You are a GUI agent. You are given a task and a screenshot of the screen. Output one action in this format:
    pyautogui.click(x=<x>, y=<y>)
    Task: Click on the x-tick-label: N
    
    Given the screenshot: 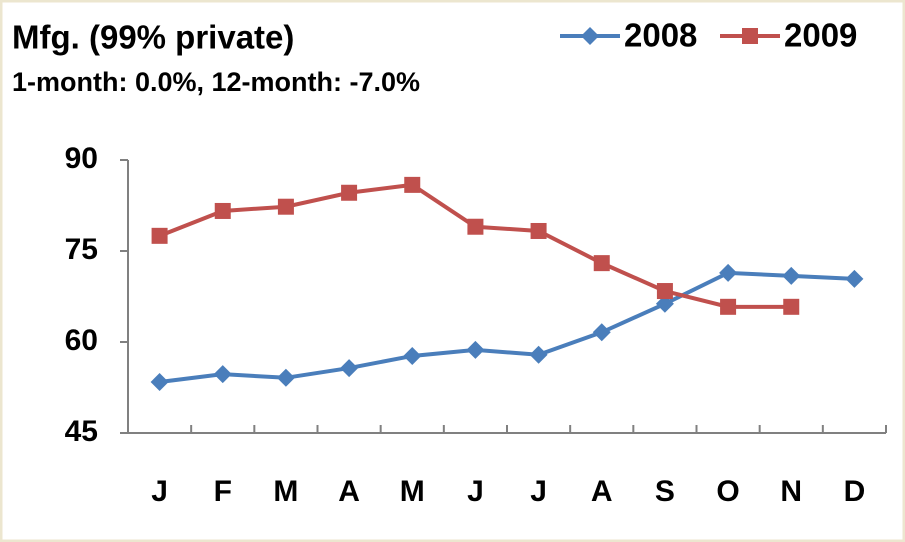 What is the action you would take?
    pyautogui.click(x=791, y=491)
    